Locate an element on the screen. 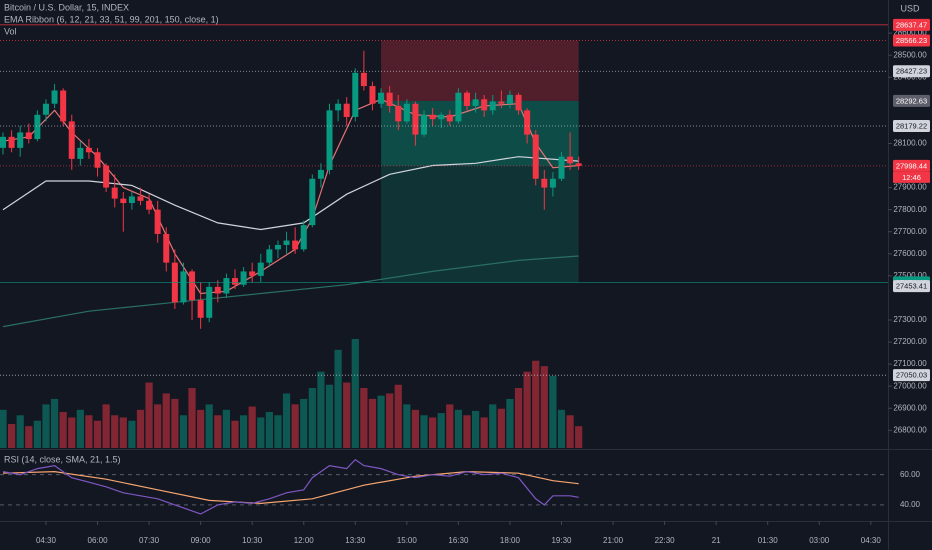 The width and height of the screenshot is (932, 550). y-tick-label: 27600.00 is located at coordinates (910, 253).